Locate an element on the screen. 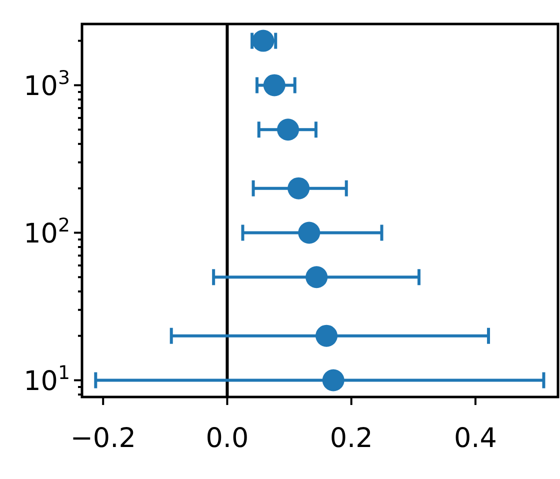 This screenshot has height=479, width=560. x-tick-label: 0.2 is located at coordinates (351, 438).